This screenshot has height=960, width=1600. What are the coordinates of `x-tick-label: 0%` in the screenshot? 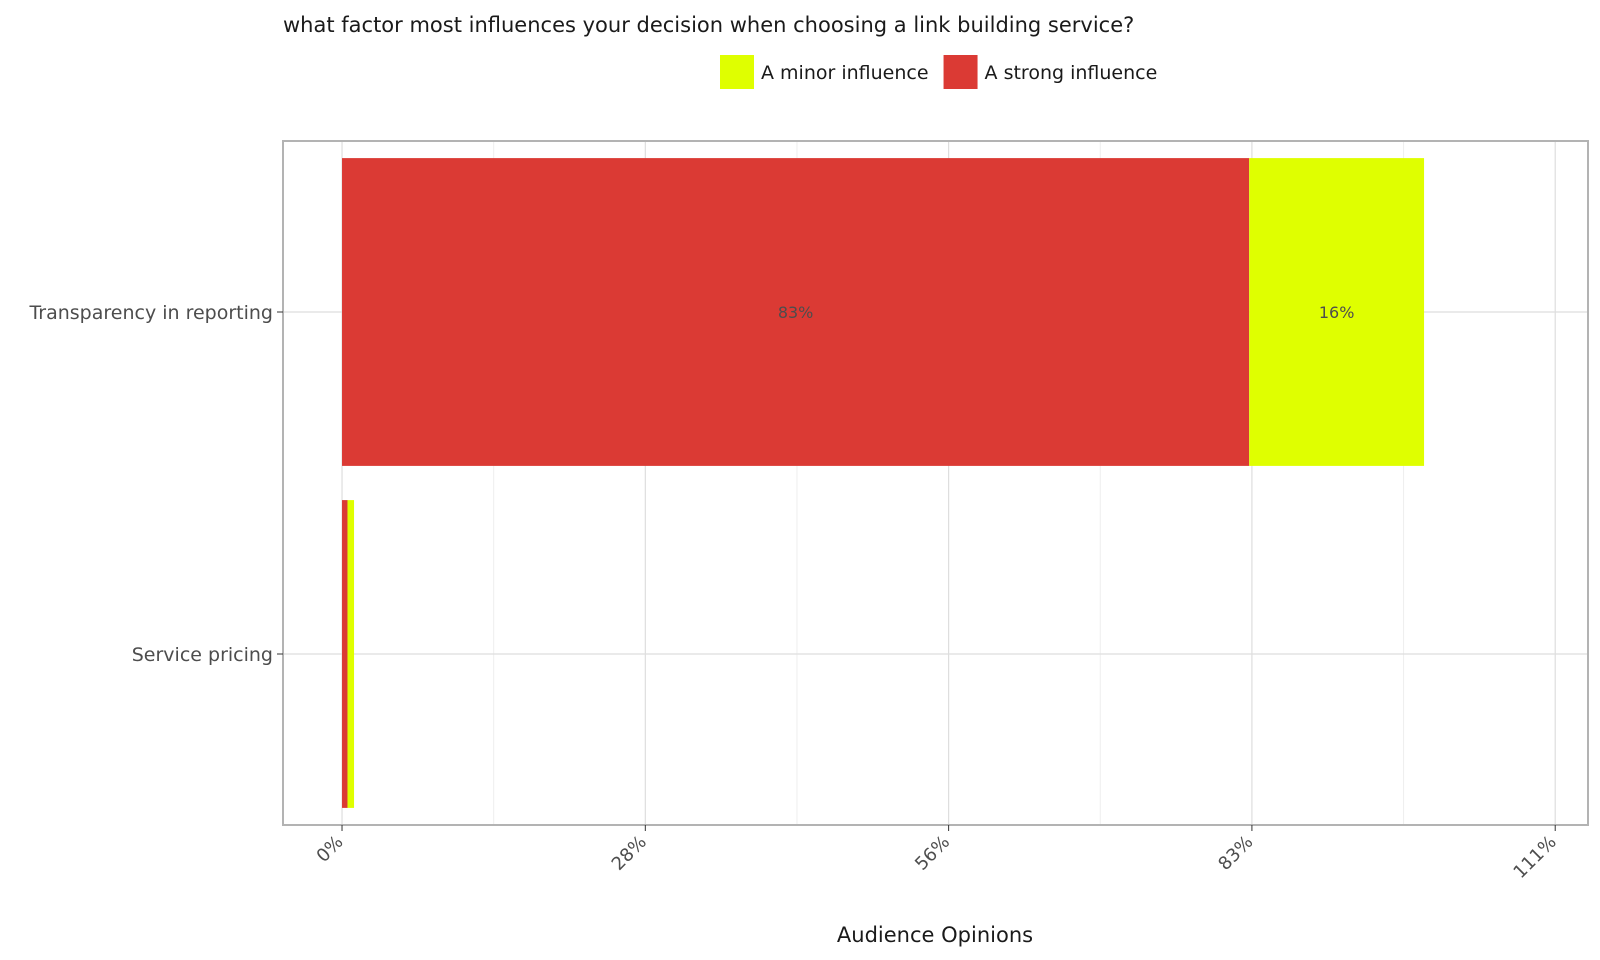 It's located at (330, 849).